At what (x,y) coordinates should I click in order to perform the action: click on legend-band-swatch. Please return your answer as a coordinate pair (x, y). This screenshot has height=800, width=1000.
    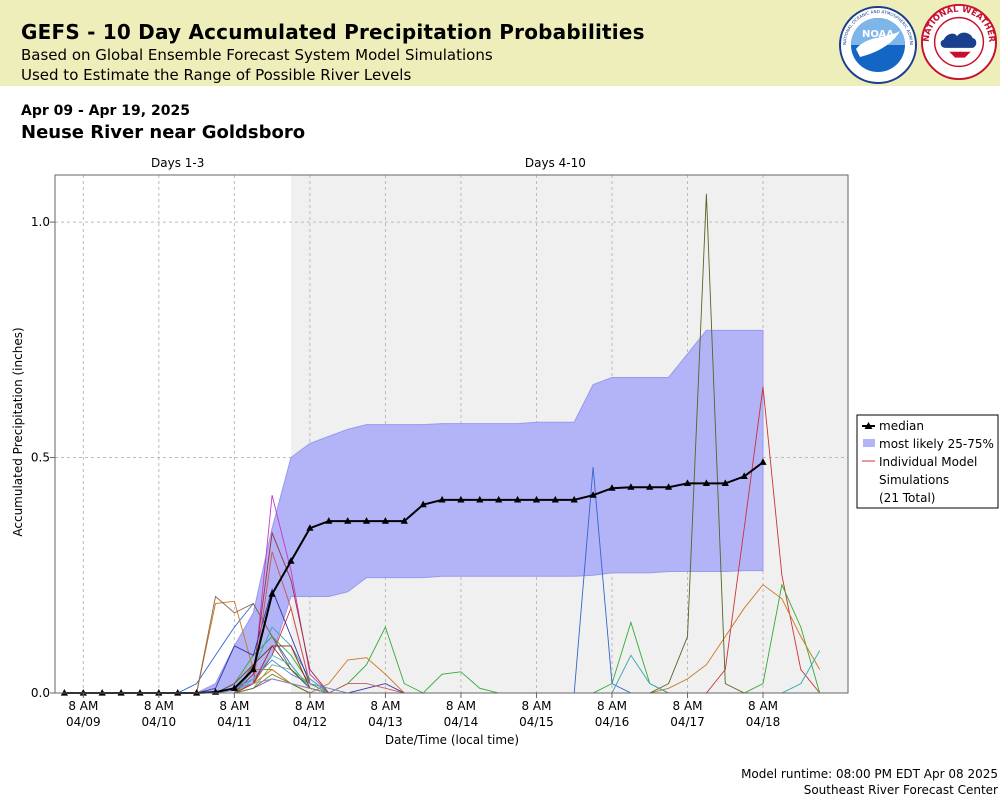
    Looking at the image, I should click on (869, 443).